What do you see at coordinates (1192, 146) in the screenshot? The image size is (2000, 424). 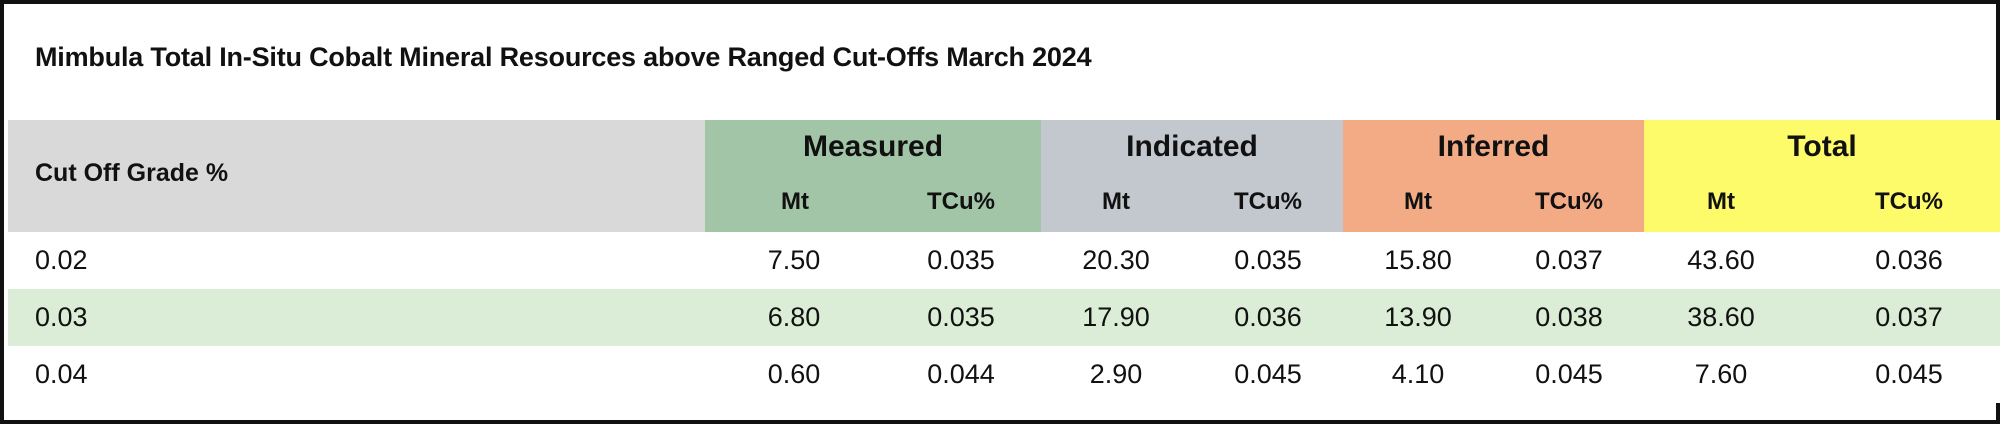 I see `indicated-header: Indicated` at bounding box center [1192, 146].